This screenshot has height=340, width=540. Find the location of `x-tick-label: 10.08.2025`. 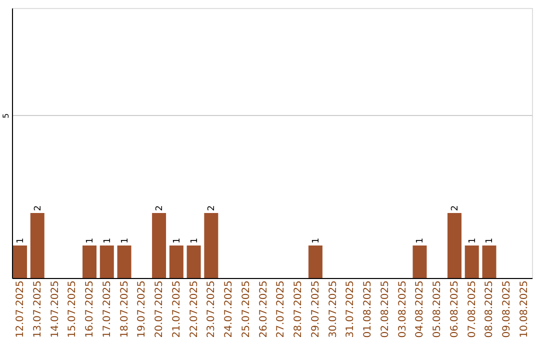

x-tick-label: 10.08.2025 is located at coordinates (524, 309).